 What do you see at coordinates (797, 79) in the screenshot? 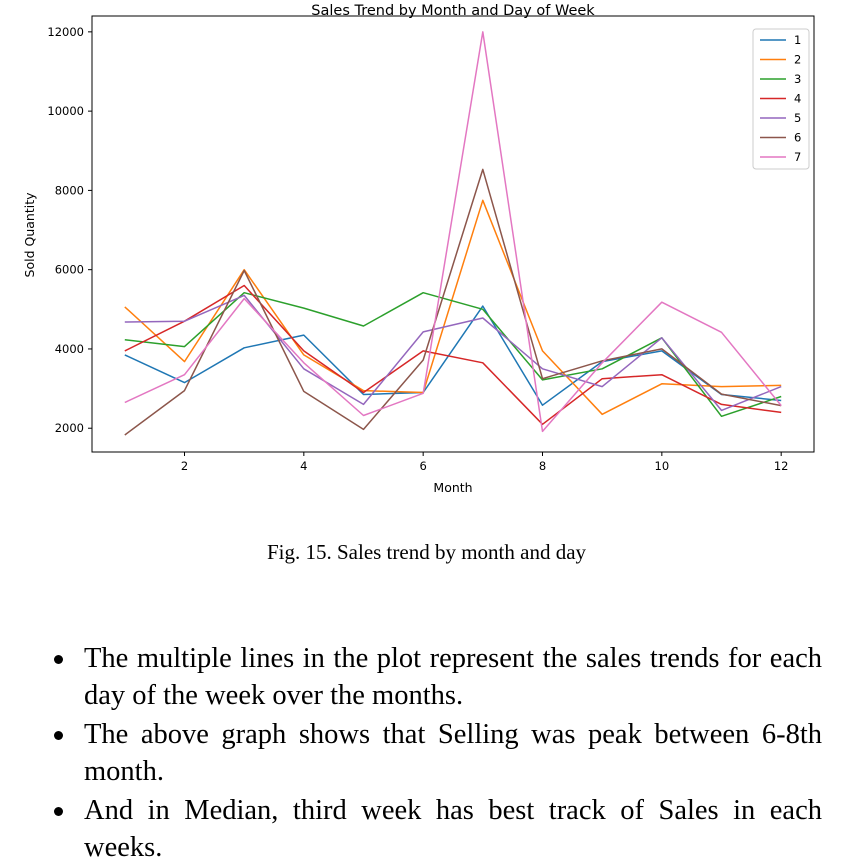
I see `legend-label: 3` at bounding box center [797, 79].